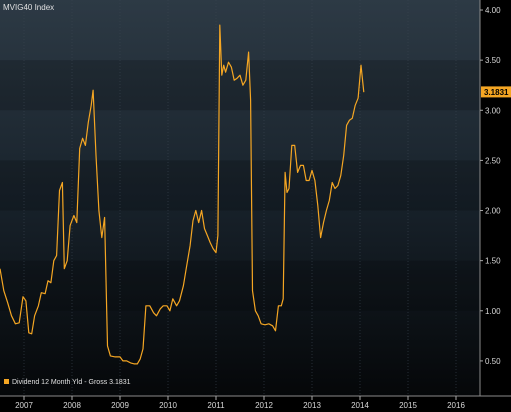  Describe the element at coordinates (72, 405) in the screenshot. I see `x-tick-label: 2008` at that location.